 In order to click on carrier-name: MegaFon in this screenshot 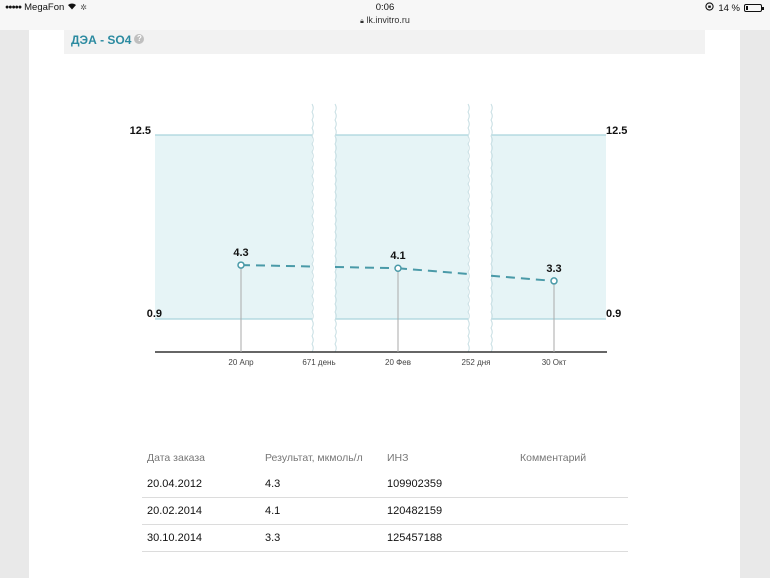, I will do `click(44, 7)`.